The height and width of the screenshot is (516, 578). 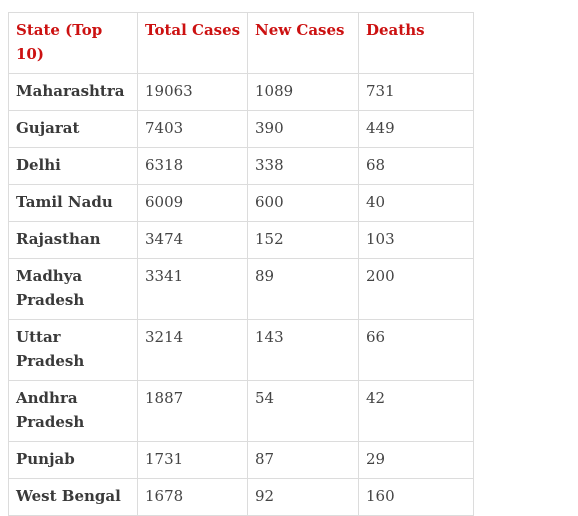 I want to click on new-cases-cell: 152, so click(x=303, y=240).